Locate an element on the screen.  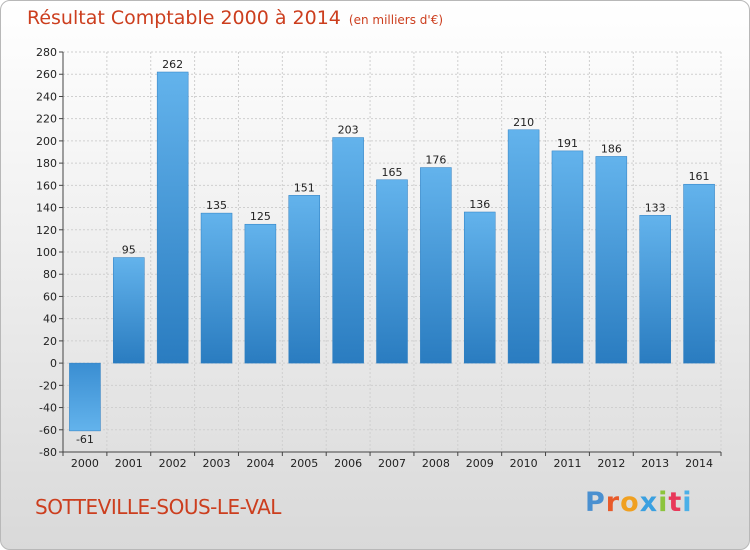
y-tick-label: 80 is located at coordinates (50, 274).